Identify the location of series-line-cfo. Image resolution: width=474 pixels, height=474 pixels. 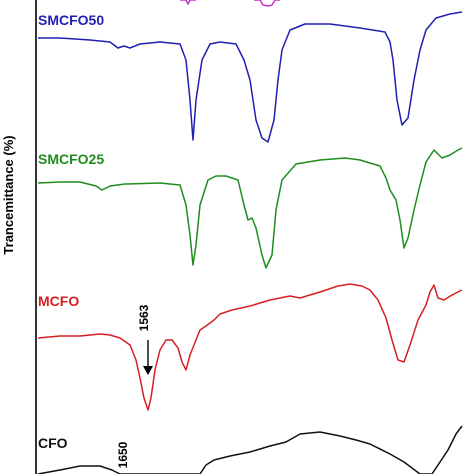
(250, 449).